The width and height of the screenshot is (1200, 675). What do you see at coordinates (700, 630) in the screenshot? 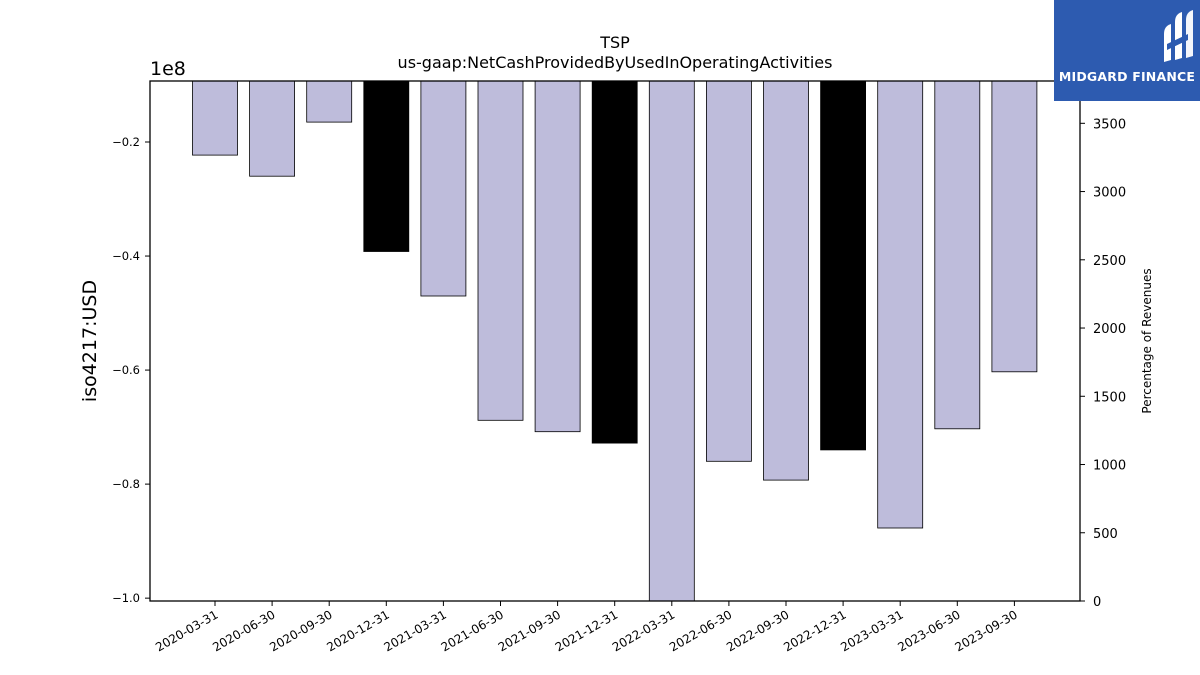
I see `x-tick-label-2022-06-30: 2022-06-30` at bounding box center [700, 630].